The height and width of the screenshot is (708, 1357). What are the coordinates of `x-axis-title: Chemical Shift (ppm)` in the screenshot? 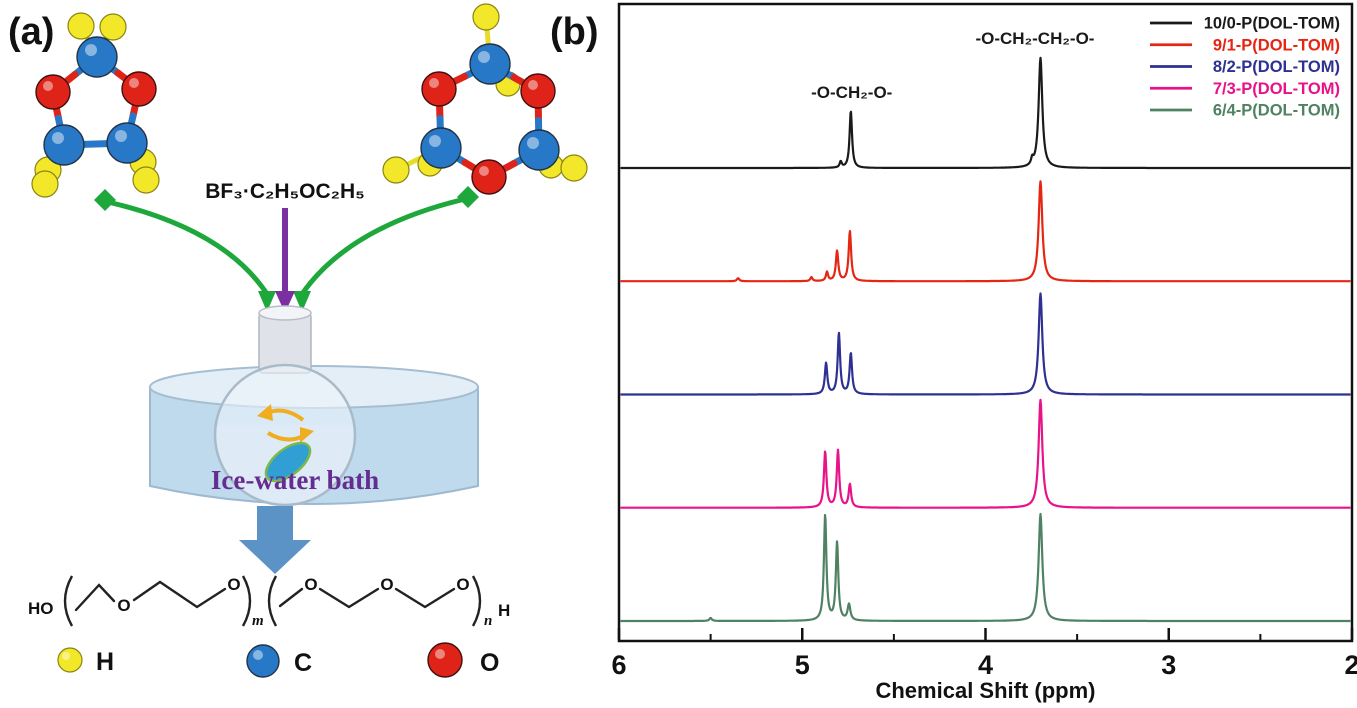 It's located at (985, 690).